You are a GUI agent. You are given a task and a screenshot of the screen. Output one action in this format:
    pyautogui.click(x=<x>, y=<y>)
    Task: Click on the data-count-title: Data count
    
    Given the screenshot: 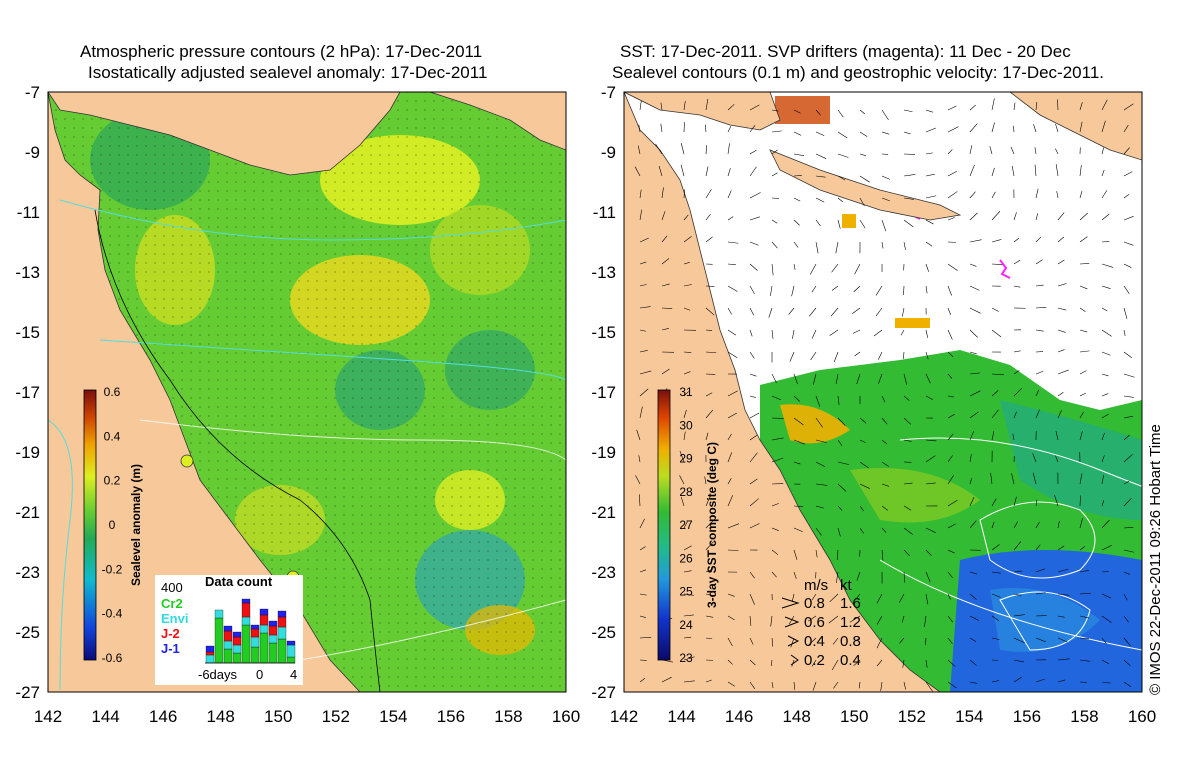 What is the action you would take?
    pyautogui.click(x=239, y=581)
    